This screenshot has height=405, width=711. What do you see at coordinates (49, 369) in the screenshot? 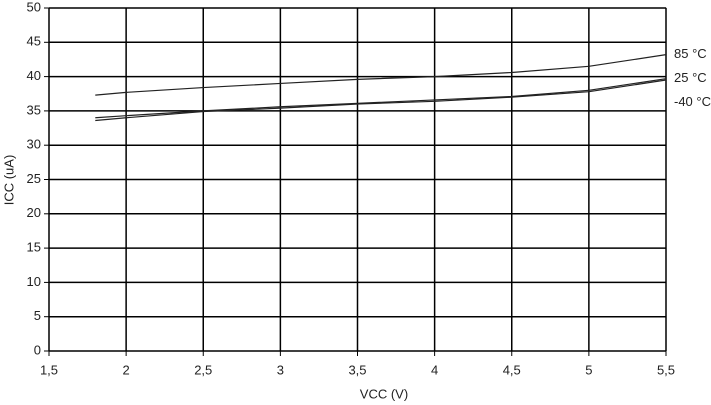
I see `x-tick-label: 1,5` at bounding box center [49, 369].